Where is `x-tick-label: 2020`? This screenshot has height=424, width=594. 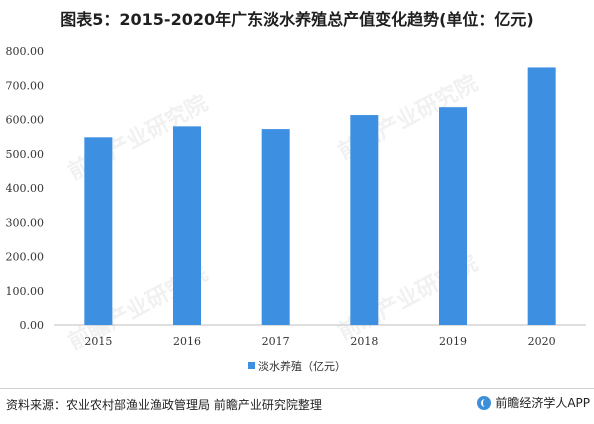
x-tick-label: 2020 is located at coordinates (542, 341).